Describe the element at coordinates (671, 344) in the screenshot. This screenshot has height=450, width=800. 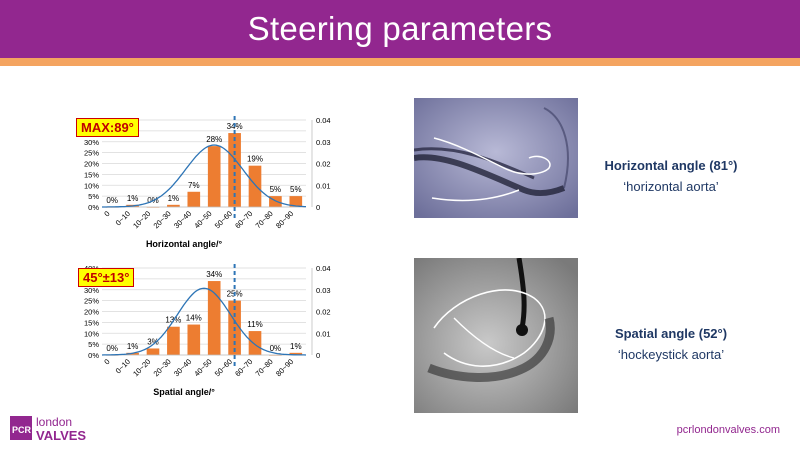
I see `spatial-caption: Spatial angle (52°) ‘hockeystick aorta’` at that location.